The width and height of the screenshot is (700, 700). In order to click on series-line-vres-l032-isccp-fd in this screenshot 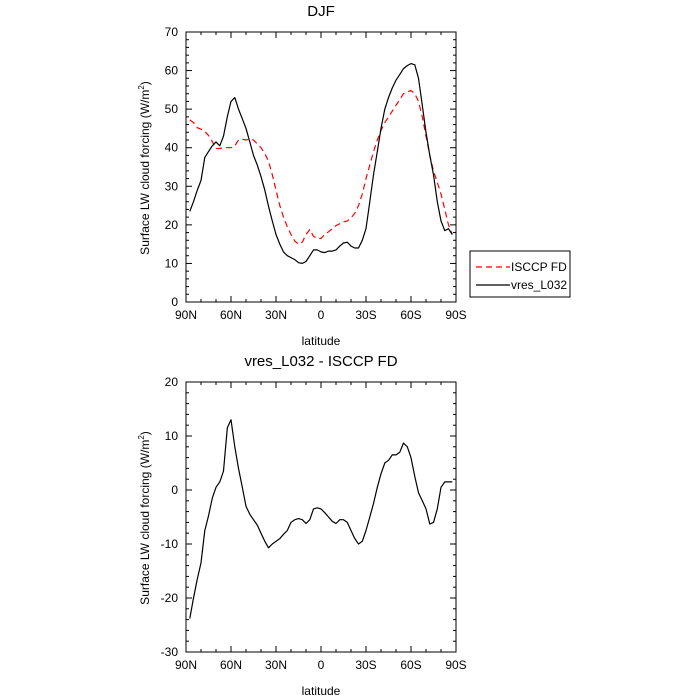, I will do `click(321, 519)`.